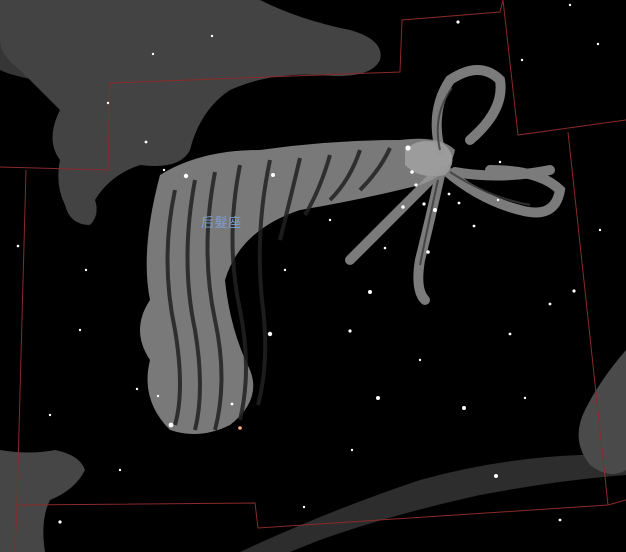 This screenshot has height=552, width=626. What do you see at coordinates (221, 223) in the screenshot?
I see `constellation-label: 后髮座` at bounding box center [221, 223].